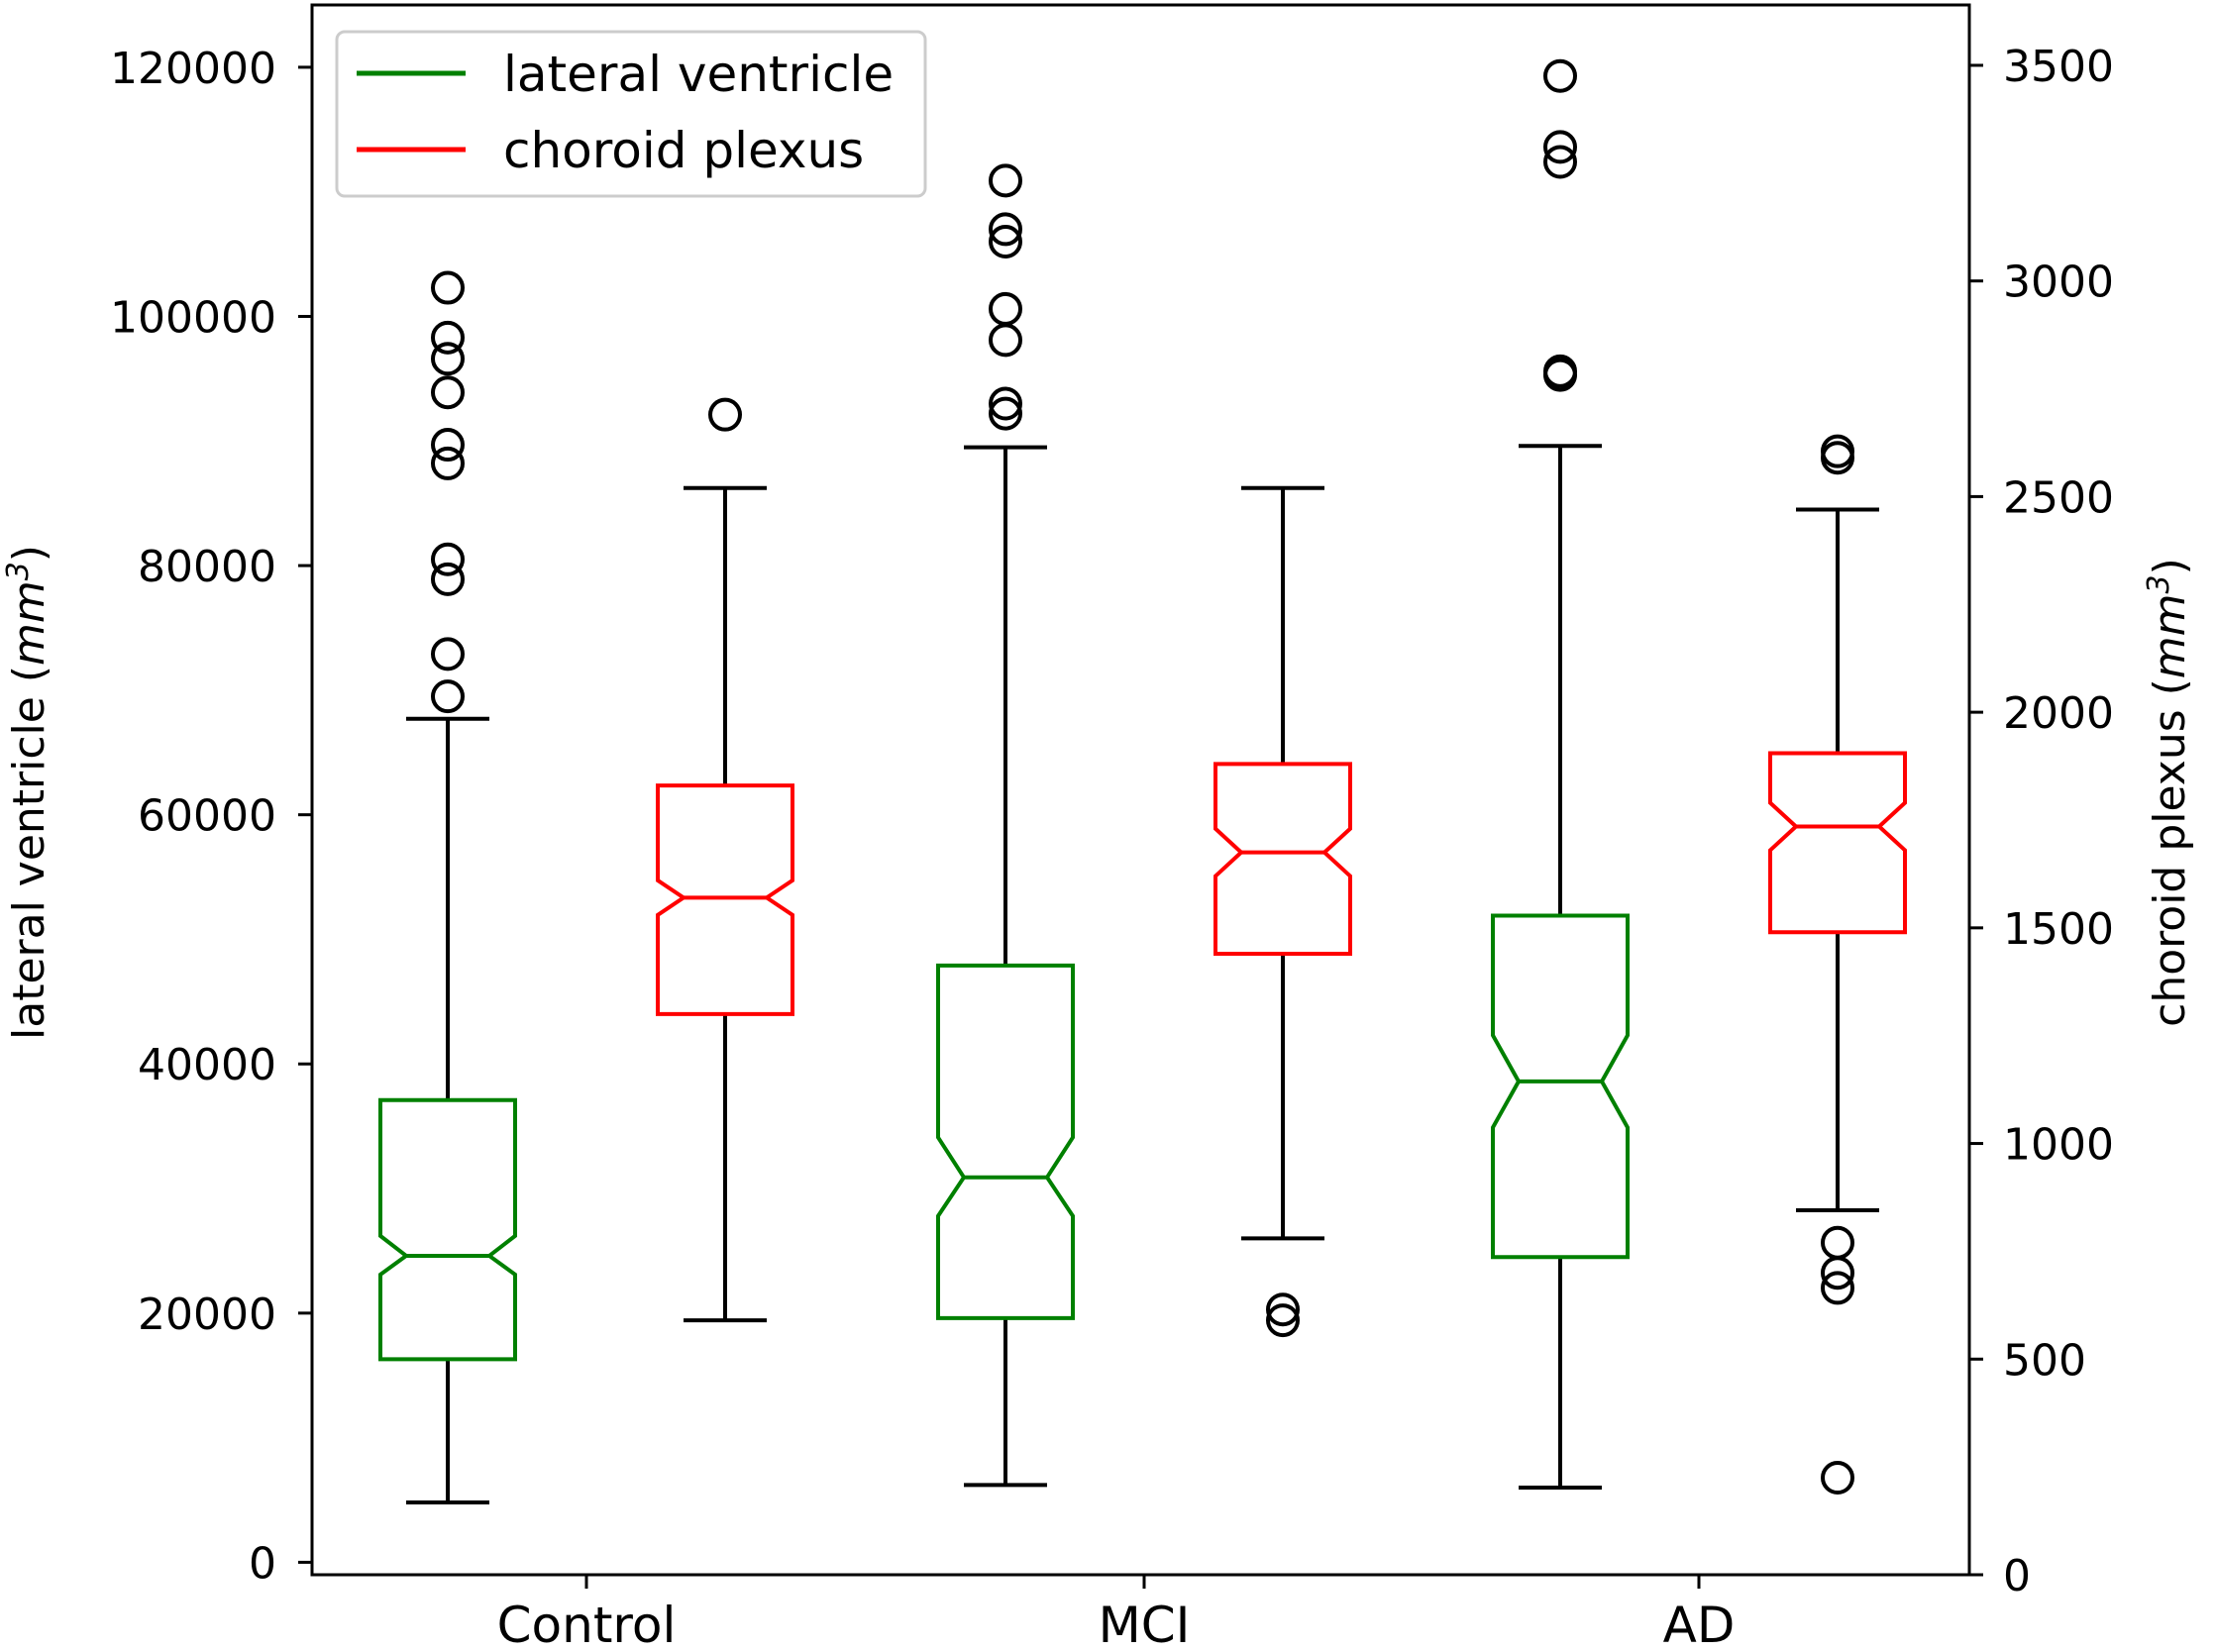 The image size is (2216, 1652). I want to click on right-tick-label: 0, so click(2017, 1576).